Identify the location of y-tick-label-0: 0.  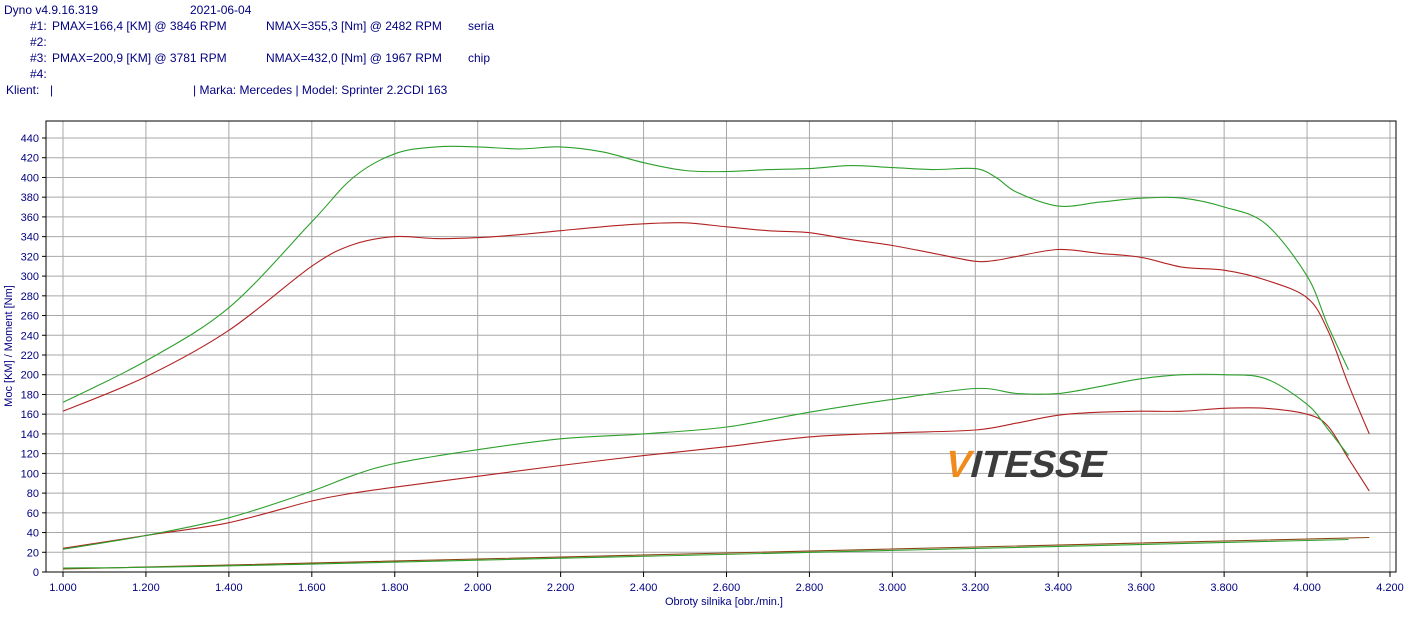
(36, 573).